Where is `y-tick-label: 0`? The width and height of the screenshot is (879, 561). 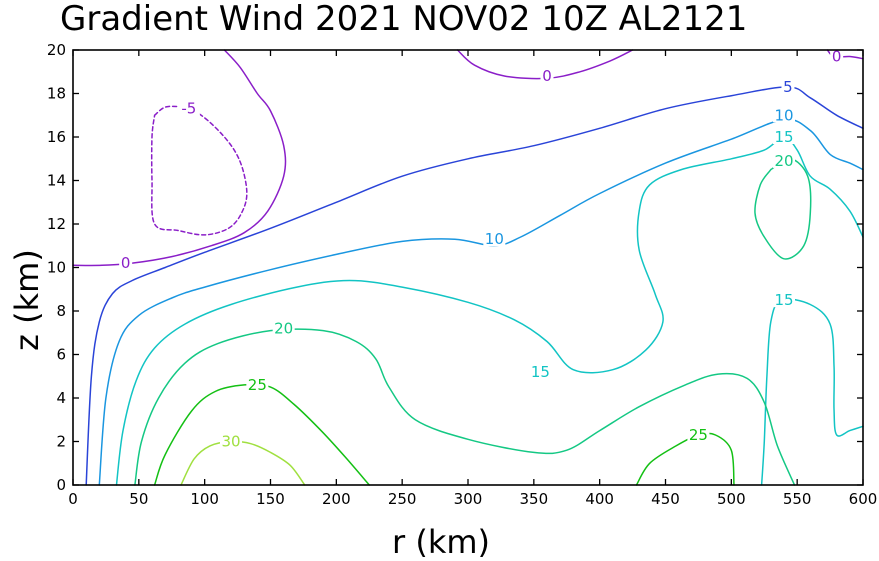 y-tick-label: 0 is located at coordinates (61, 485).